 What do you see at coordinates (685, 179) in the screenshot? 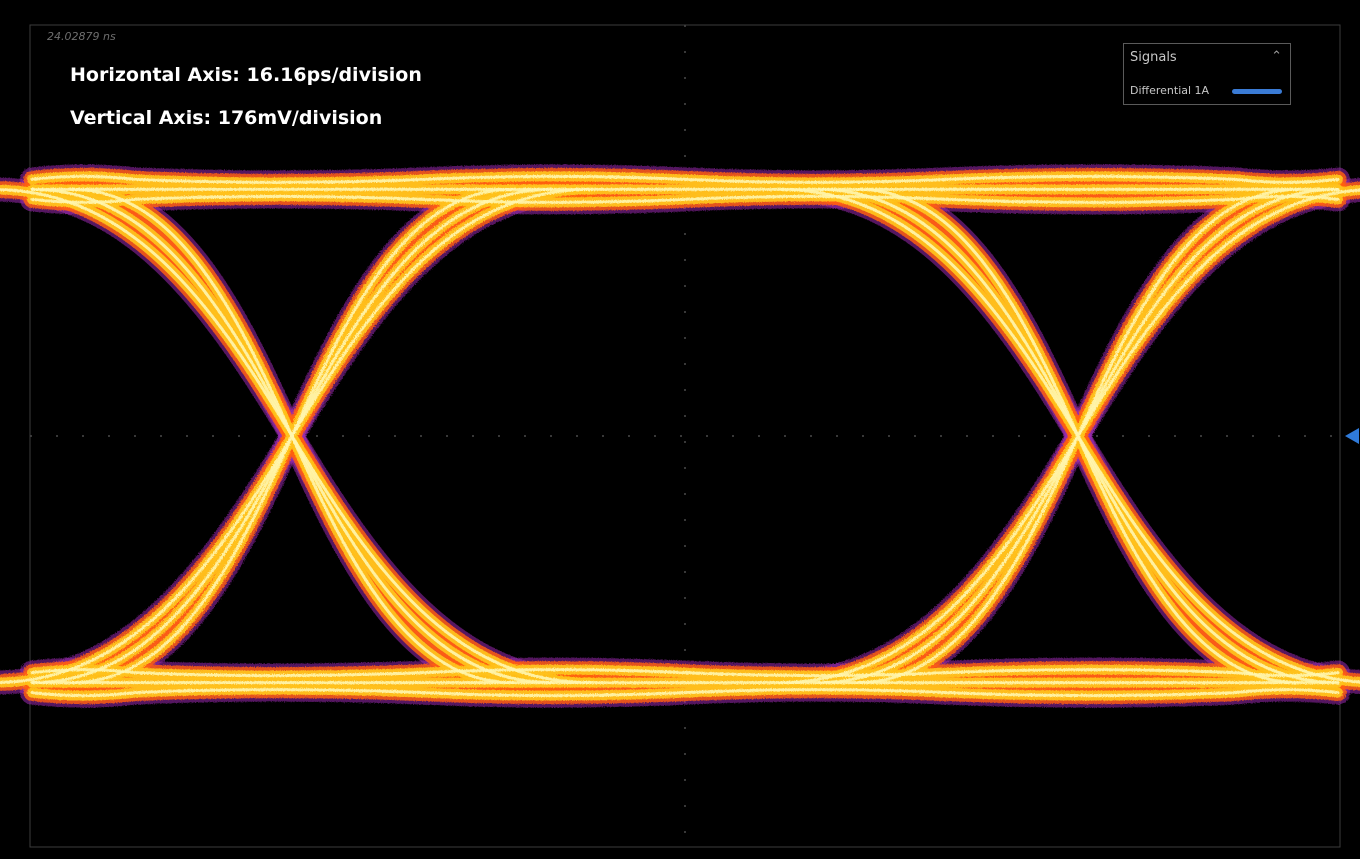
I see `logic-high-rail-upper` at bounding box center [685, 179].